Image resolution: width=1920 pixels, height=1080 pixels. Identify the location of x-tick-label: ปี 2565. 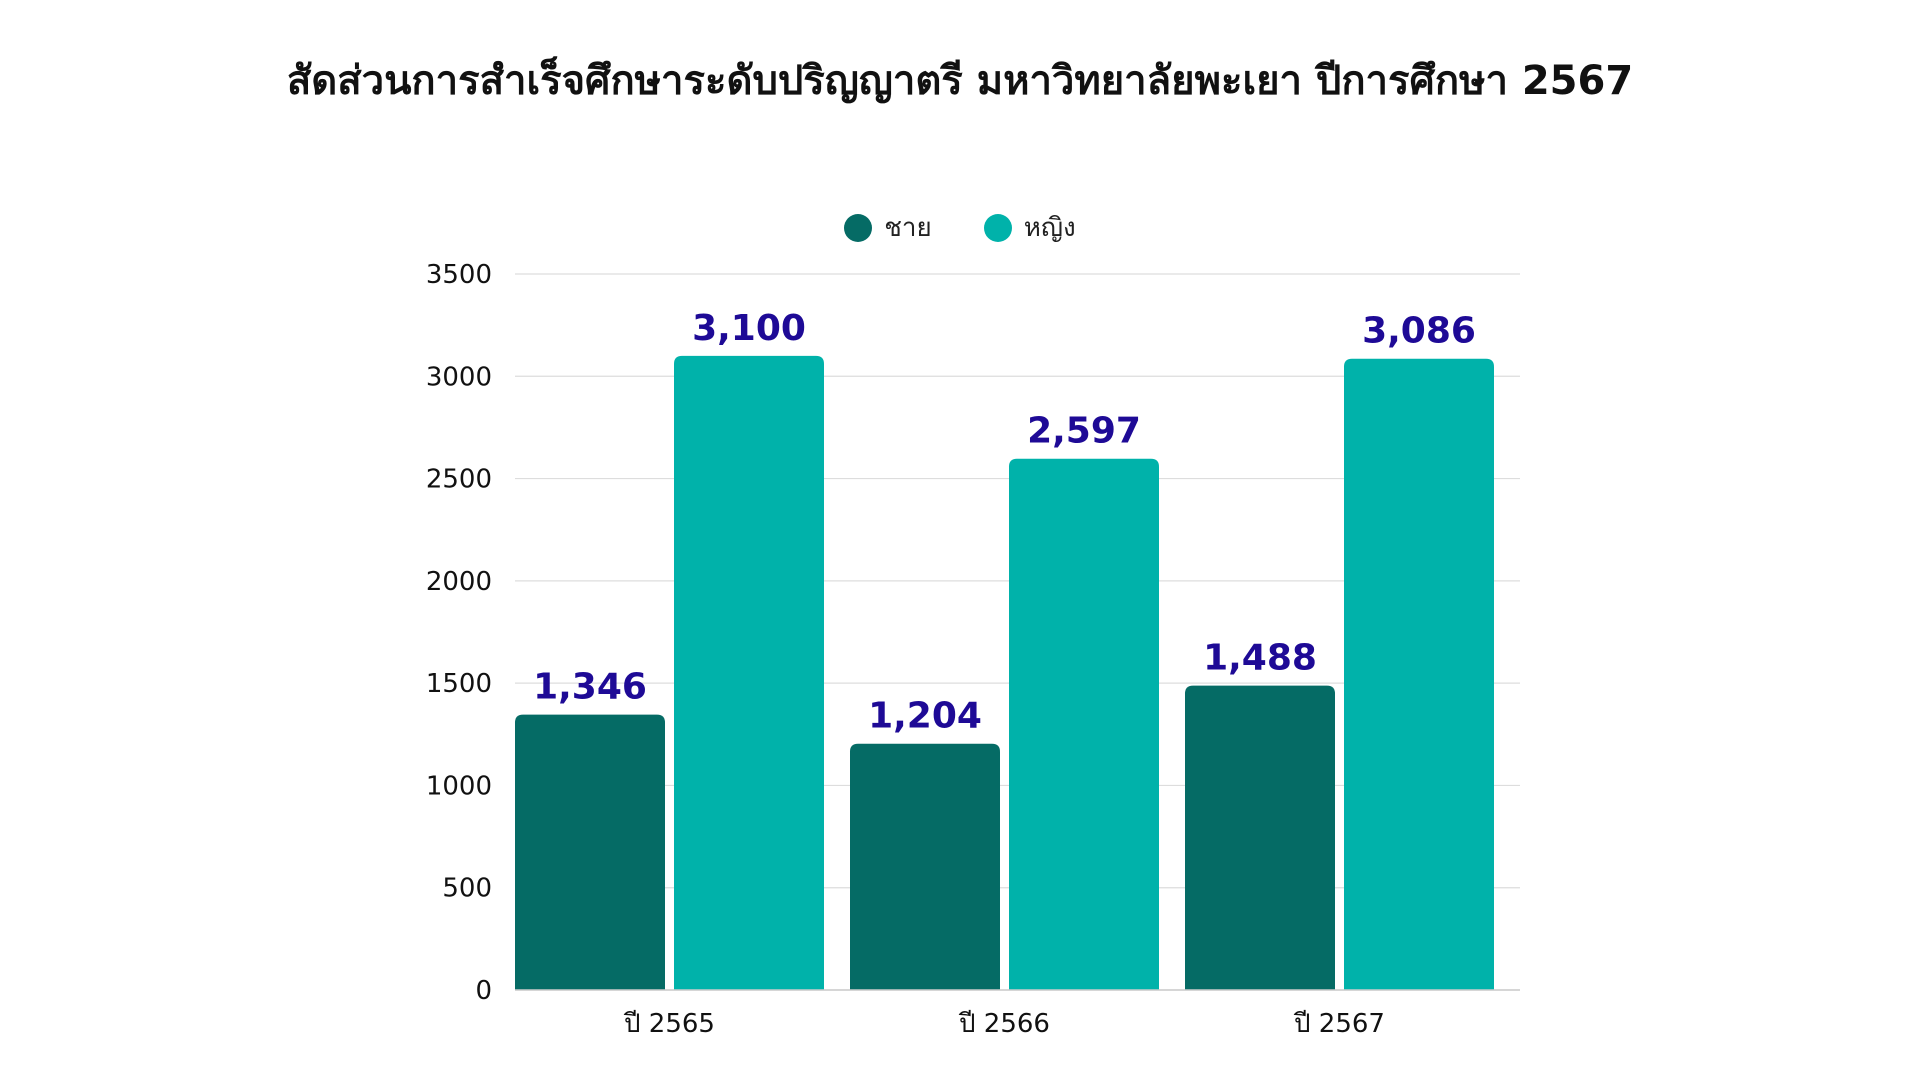
(669, 1024).